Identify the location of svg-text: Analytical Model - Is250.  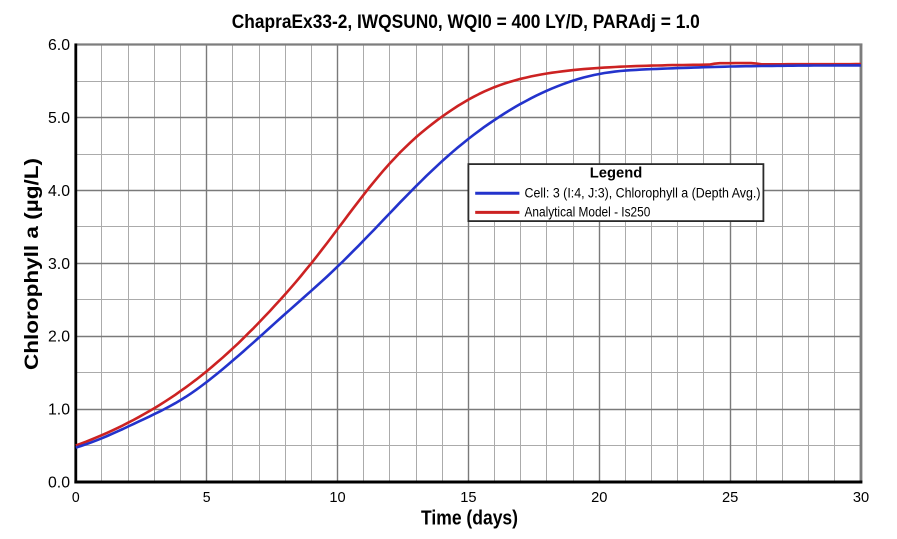
(588, 211).